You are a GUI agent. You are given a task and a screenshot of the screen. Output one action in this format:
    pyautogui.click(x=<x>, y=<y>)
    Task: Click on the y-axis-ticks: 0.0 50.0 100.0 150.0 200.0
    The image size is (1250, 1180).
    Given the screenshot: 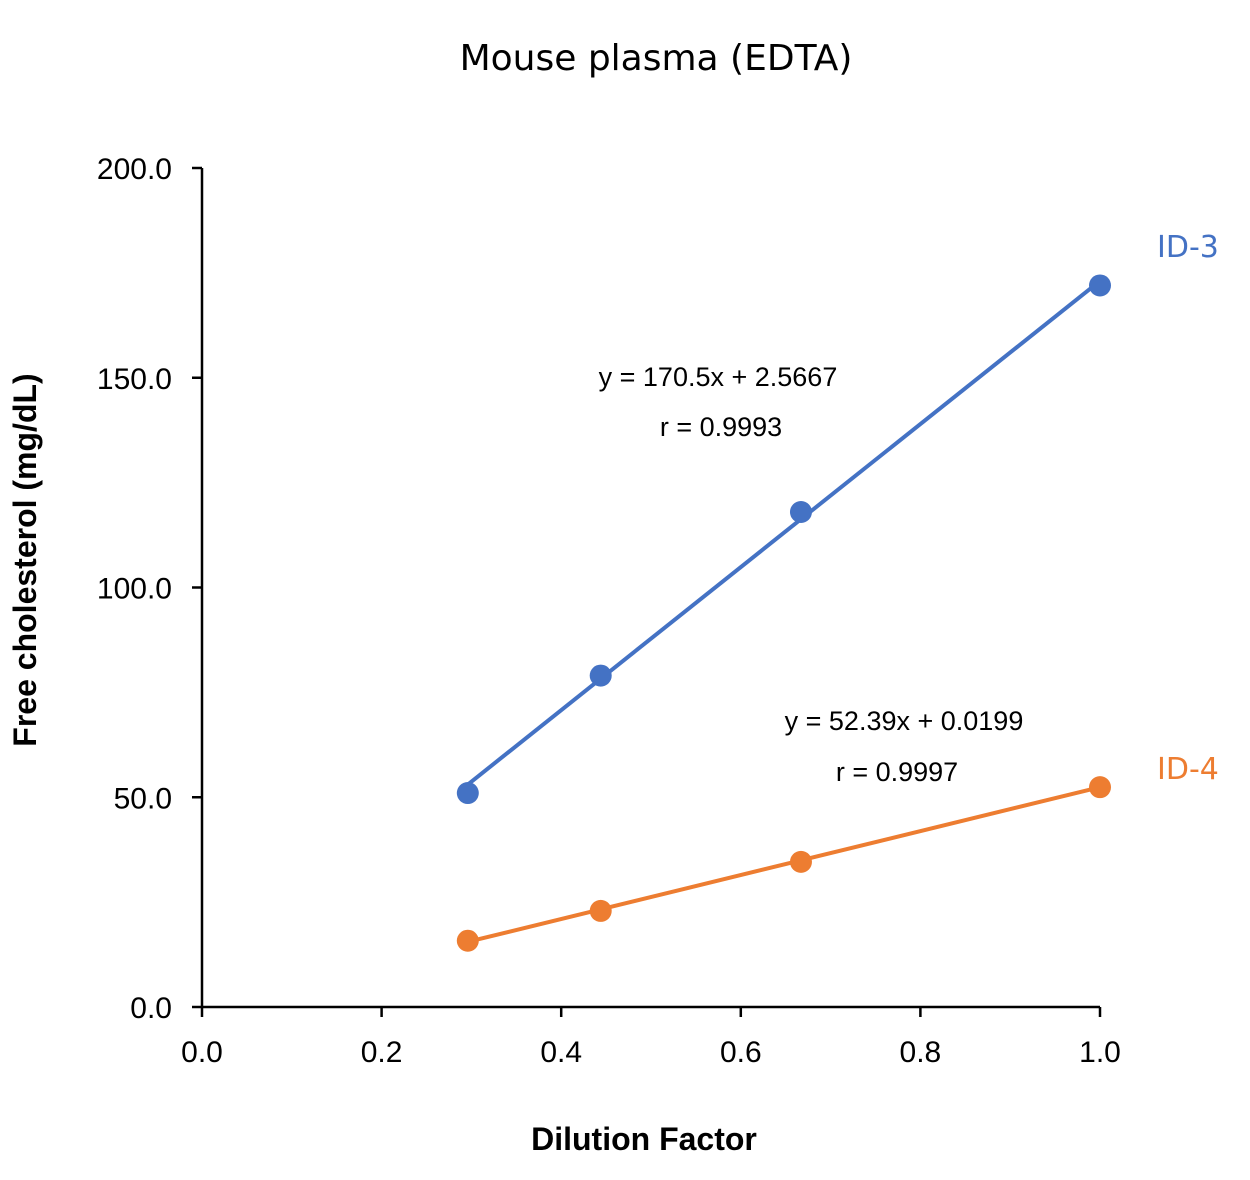 What is the action you would take?
    pyautogui.click(x=149, y=589)
    